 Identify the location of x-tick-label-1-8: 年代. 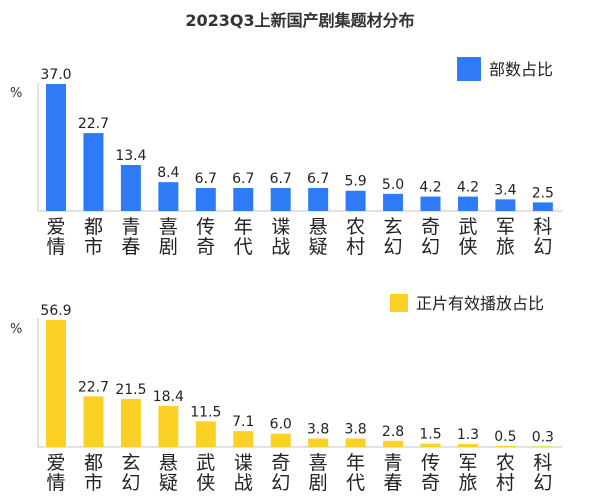
(355, 473).